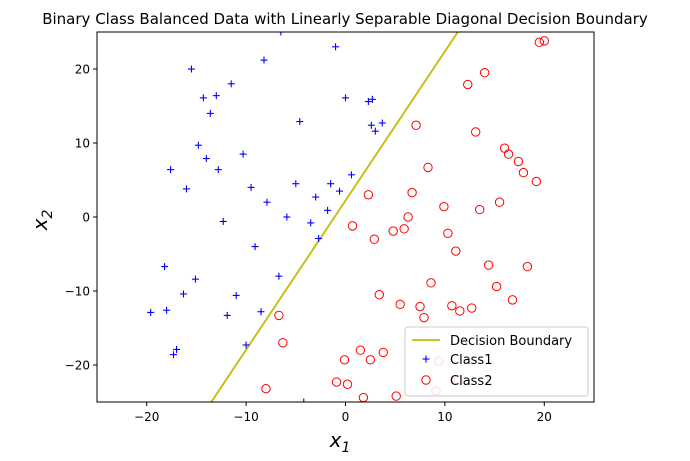 This screenshot has width=690, height=461. I want to click on x-axis-label-main: x, so click(335, 440).